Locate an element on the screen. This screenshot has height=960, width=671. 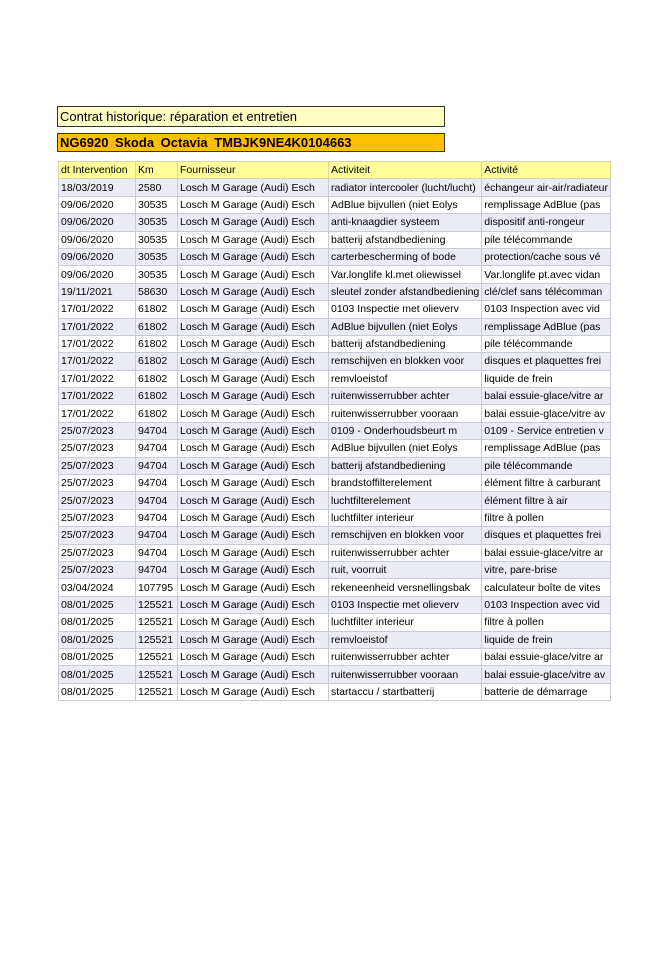
cell-activity-fr: Var.longlife pt.avec vidan is located at coordinates (546, 274).